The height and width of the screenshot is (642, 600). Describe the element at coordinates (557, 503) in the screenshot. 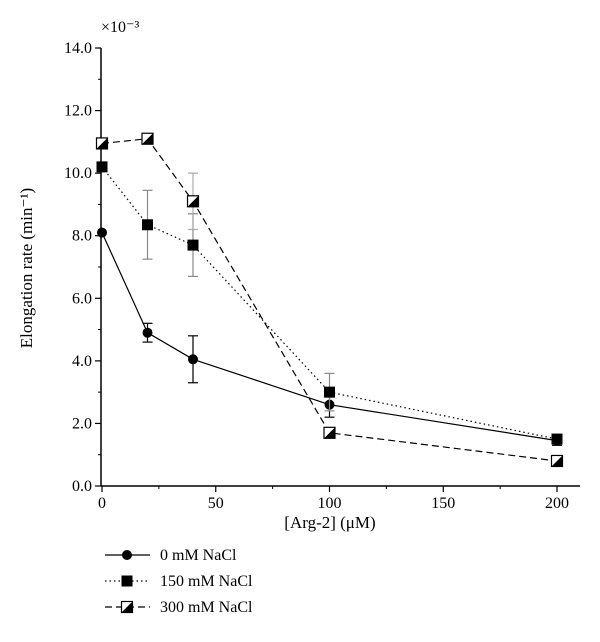

I see `x-tick-label: 200` at that location.